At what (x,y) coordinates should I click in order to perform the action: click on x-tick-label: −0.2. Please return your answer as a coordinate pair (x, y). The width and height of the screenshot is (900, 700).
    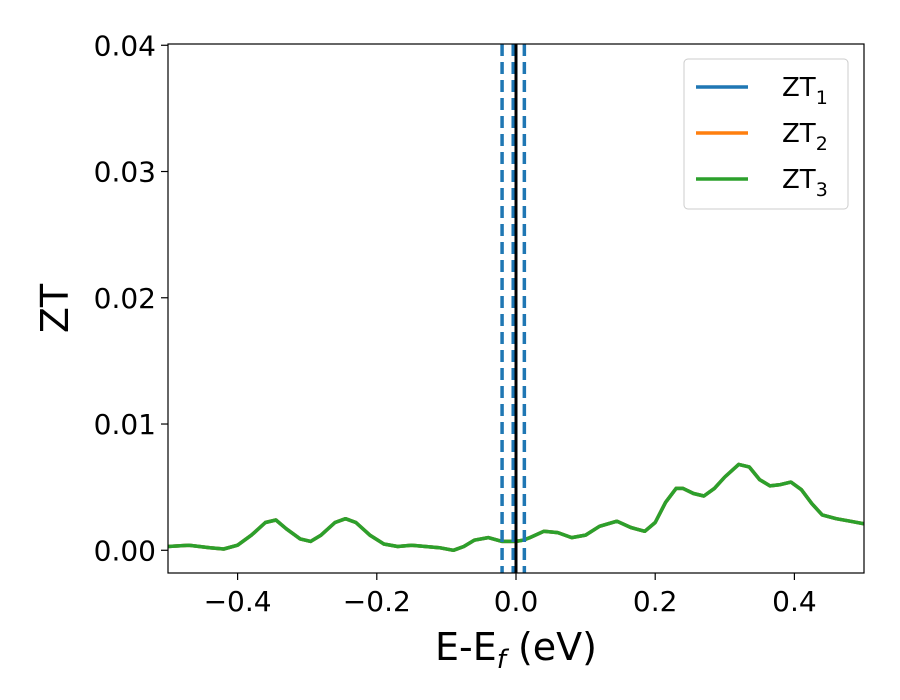
    Looking at the image, I should click on (377, 601).